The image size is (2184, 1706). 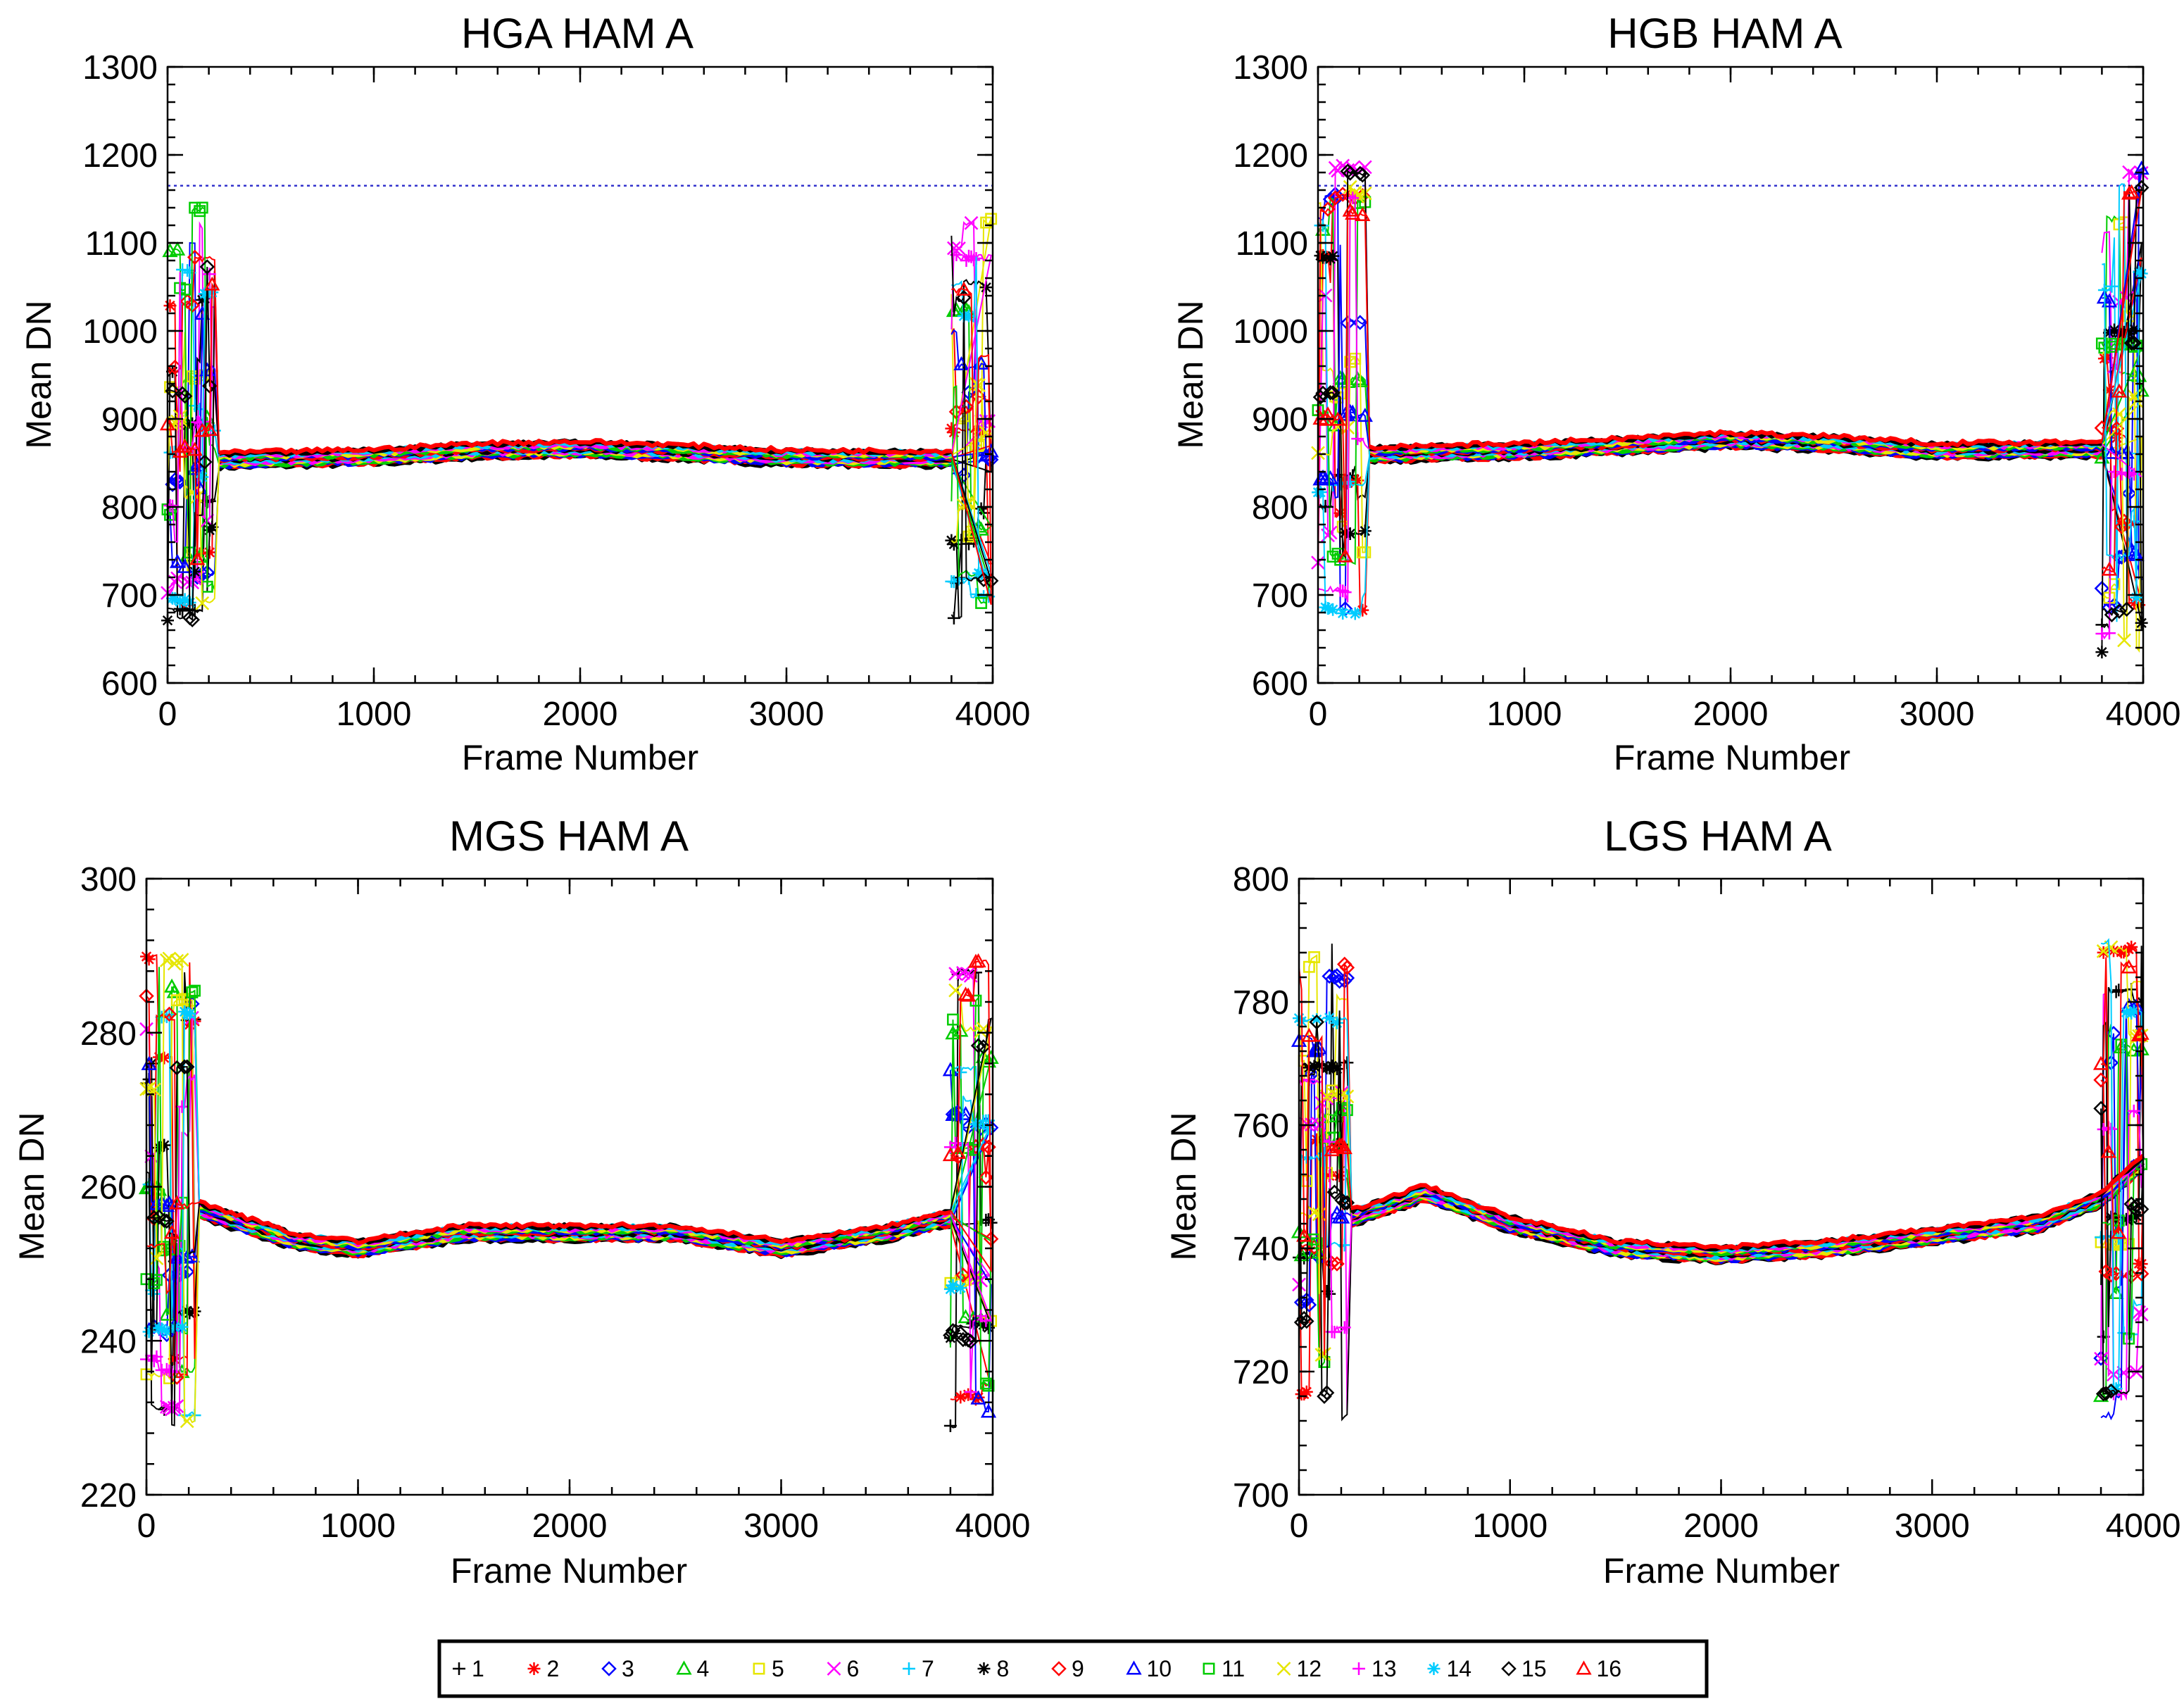 What do you see at coordinates (1261, 1127) in the screenshot?
I see `y-tick-label: 760` at bounding box center [1261, 1127].